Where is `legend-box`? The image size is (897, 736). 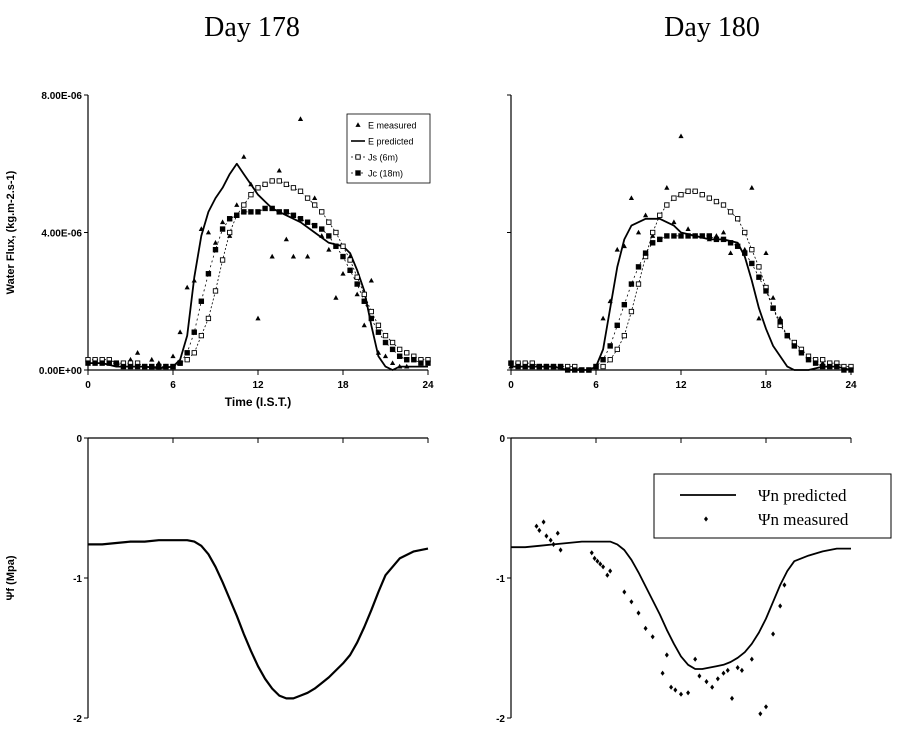 legend-box is located at coordinates (772, 506).